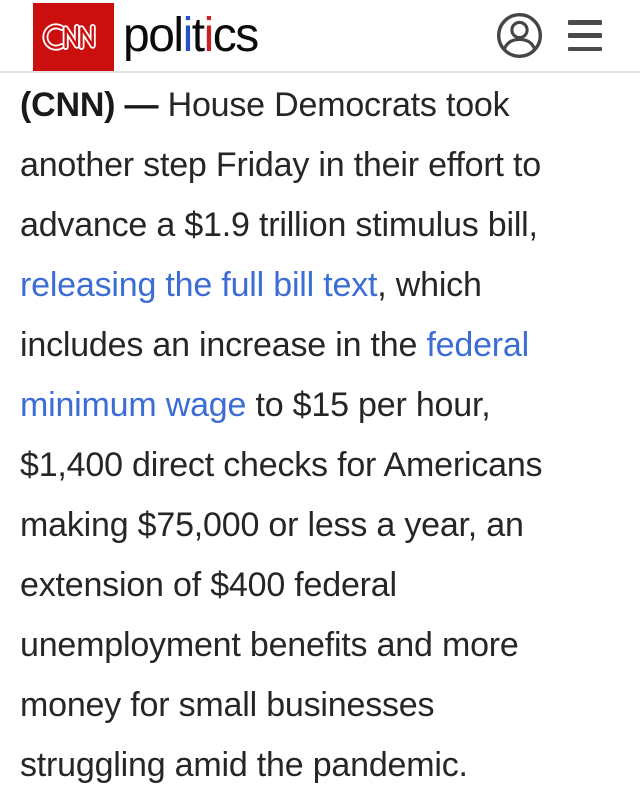  Describe the element at coordinates (477, 345) in the screenshot. I see `article-link: federal` at that location.